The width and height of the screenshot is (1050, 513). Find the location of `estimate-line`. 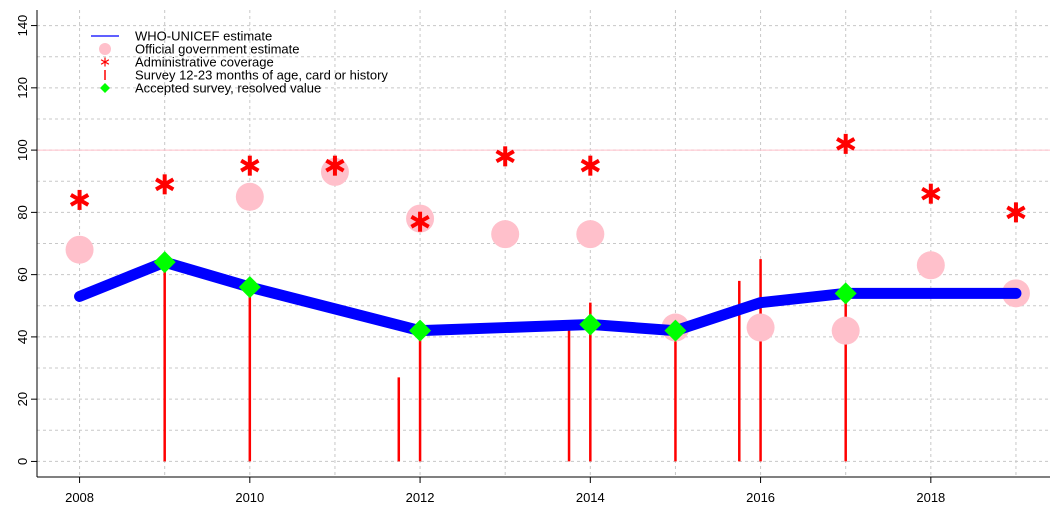

estimate-line is located at coordinates (548, 296).